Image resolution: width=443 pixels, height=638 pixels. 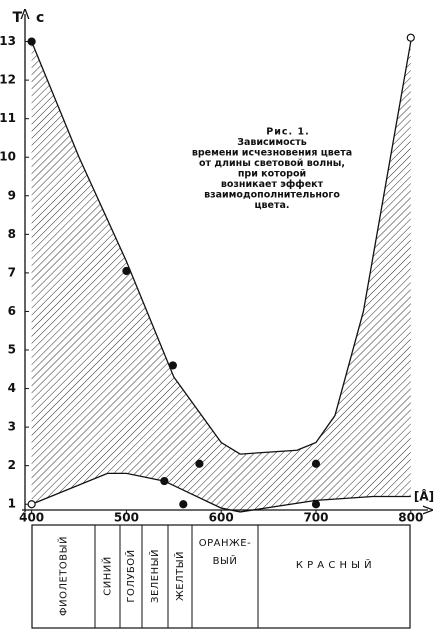 What do you see at coordinates (225, 543) in the screenshot?
I see `band-label: ОРАНЖЕ-` at bounding box center [225, 543].